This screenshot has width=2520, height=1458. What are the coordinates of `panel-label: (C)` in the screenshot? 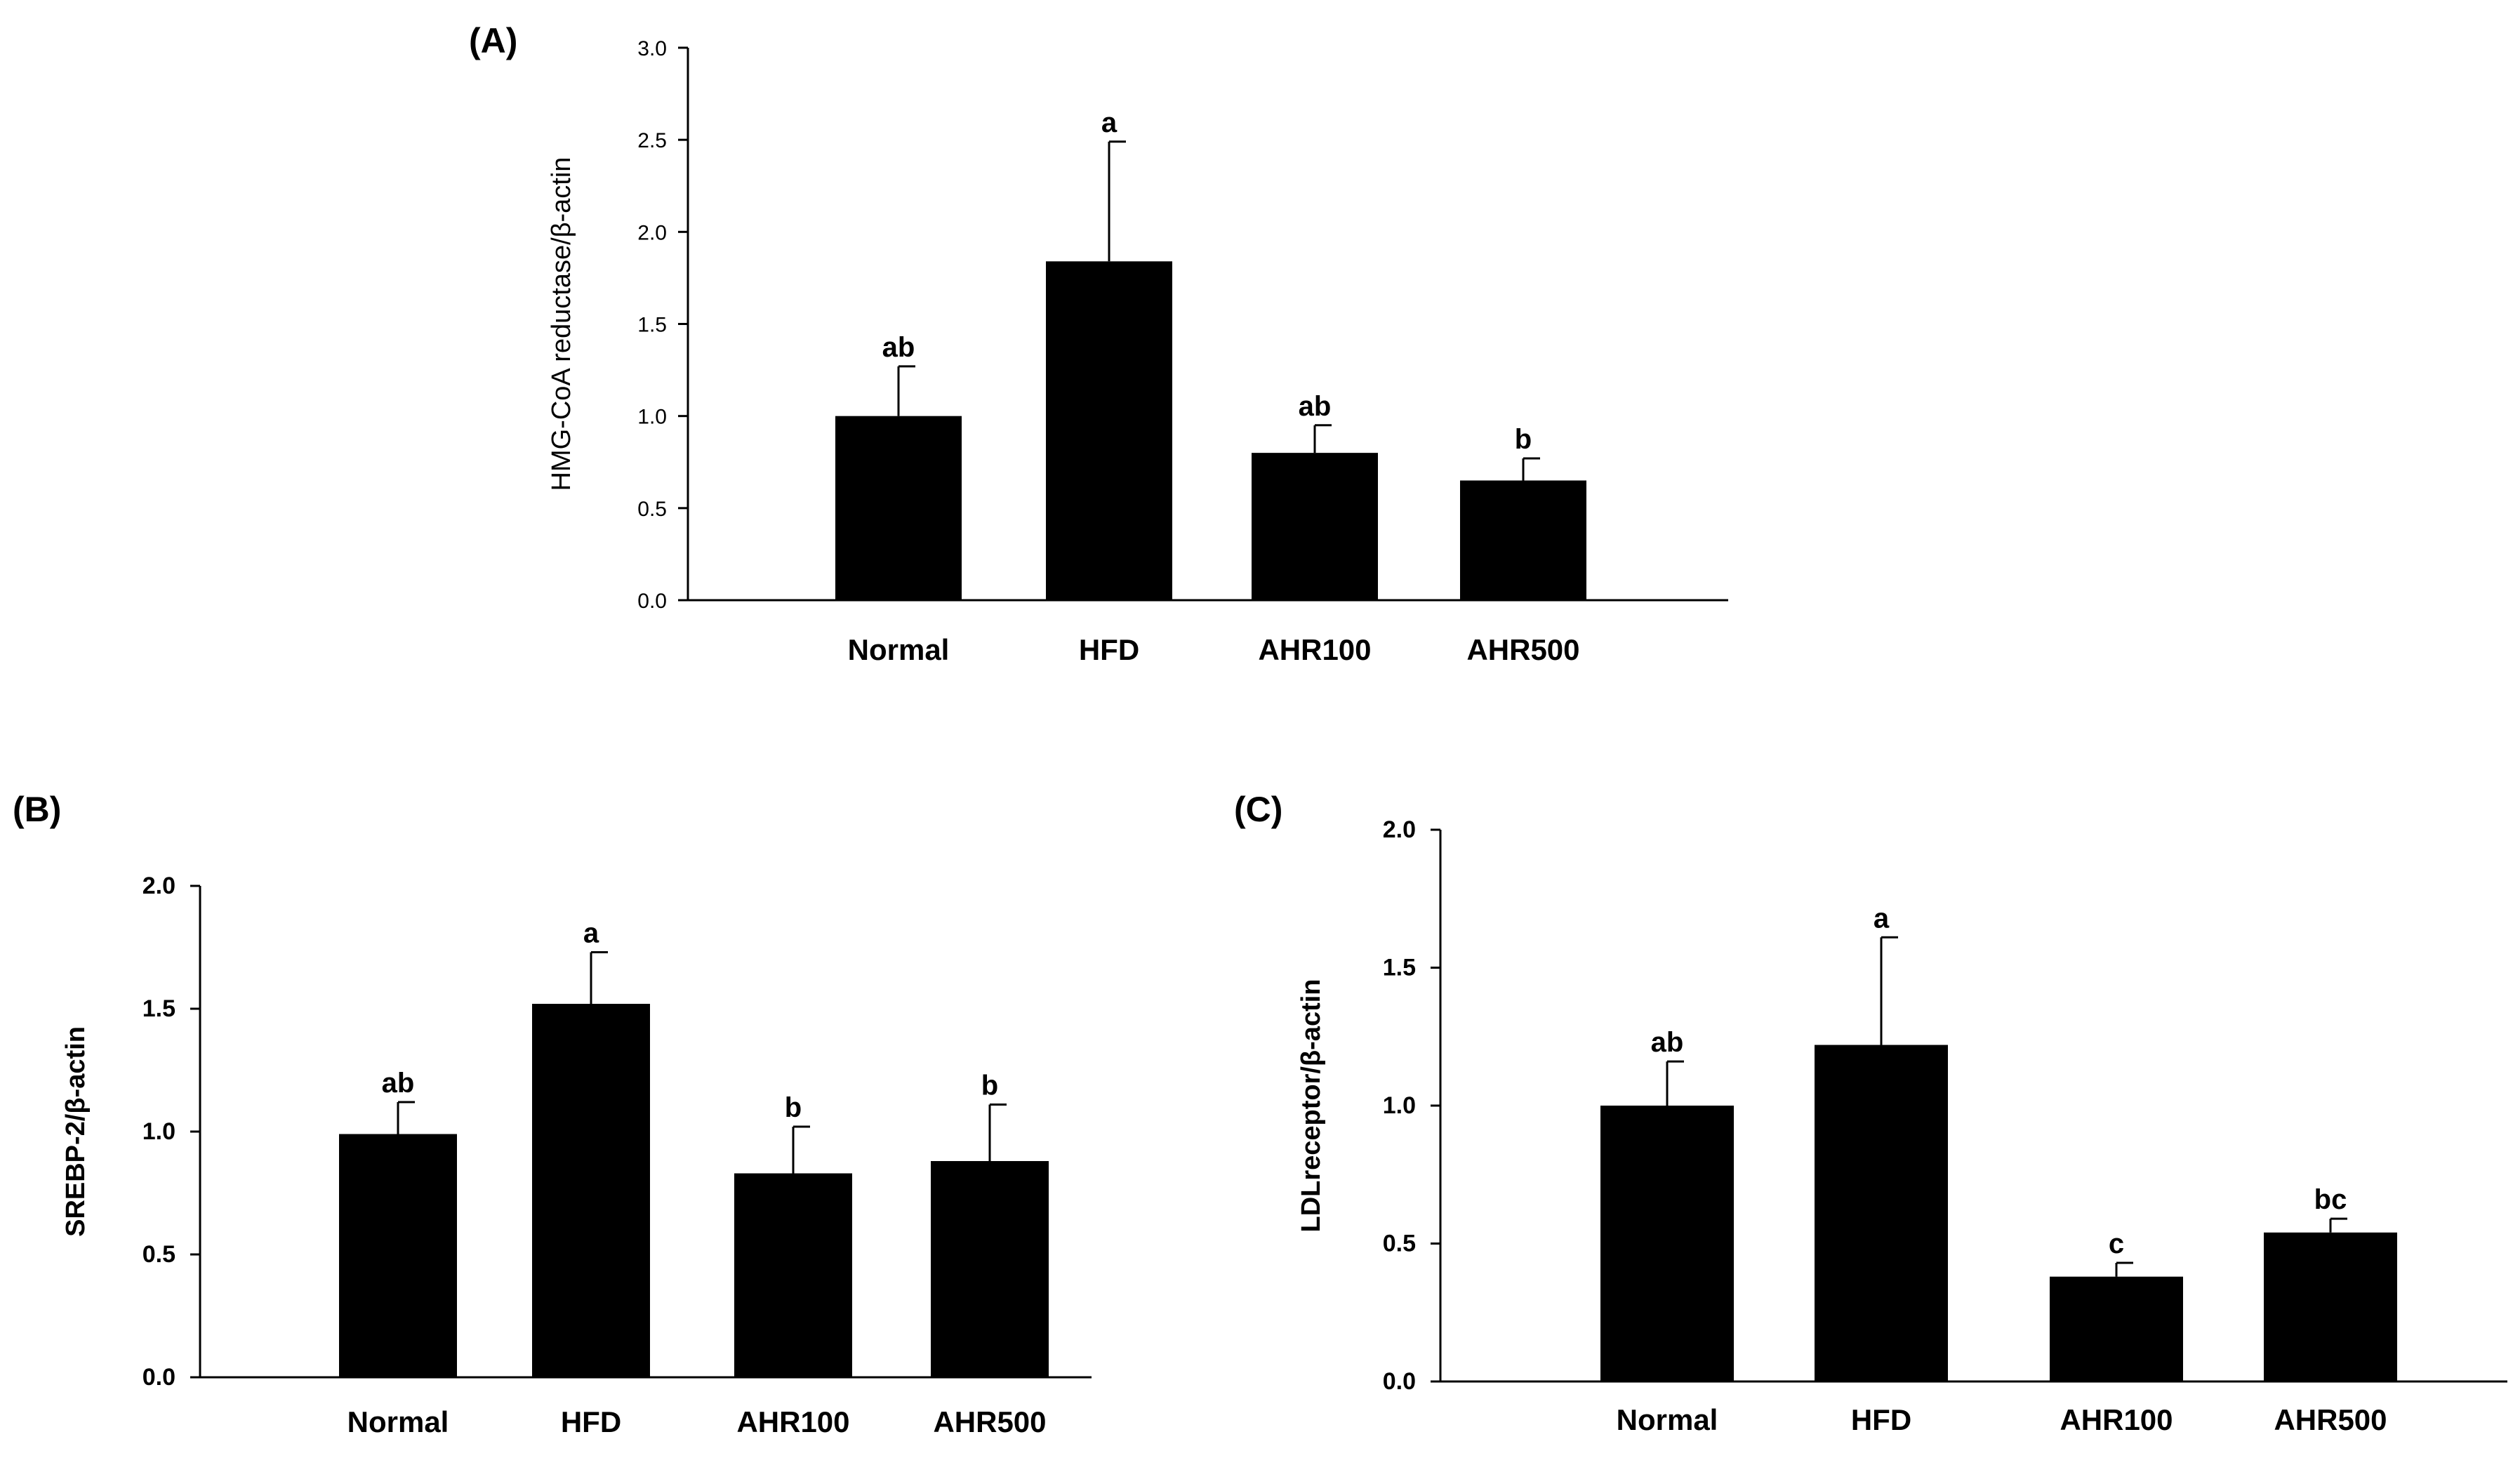 It's located at (1258, 809).